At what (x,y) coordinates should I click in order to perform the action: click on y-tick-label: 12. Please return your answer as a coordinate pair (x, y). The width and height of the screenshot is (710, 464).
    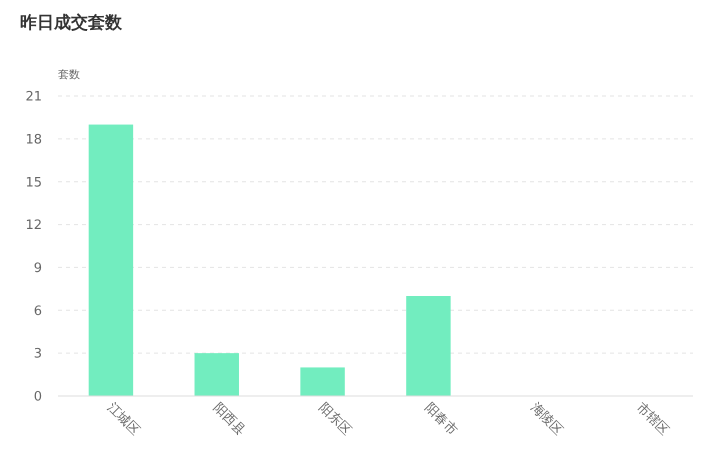
    Looking at the image, I should click on (33, 226).